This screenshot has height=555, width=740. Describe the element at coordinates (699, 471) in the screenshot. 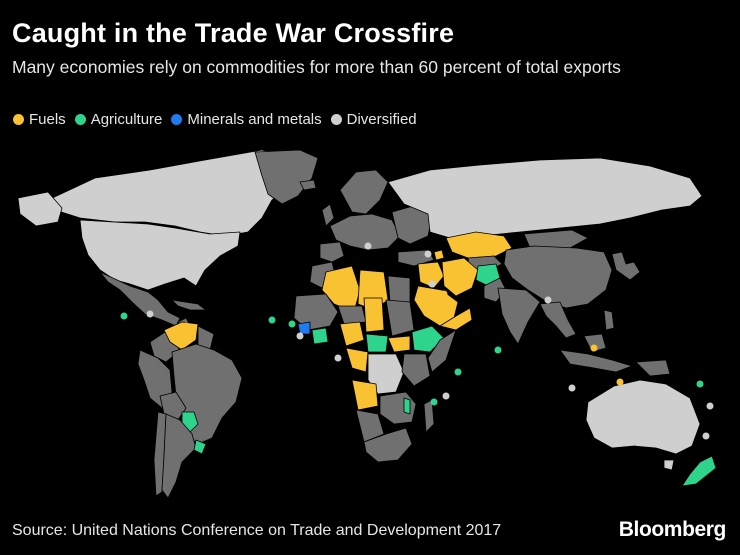

I see `new-zealand` at that location.